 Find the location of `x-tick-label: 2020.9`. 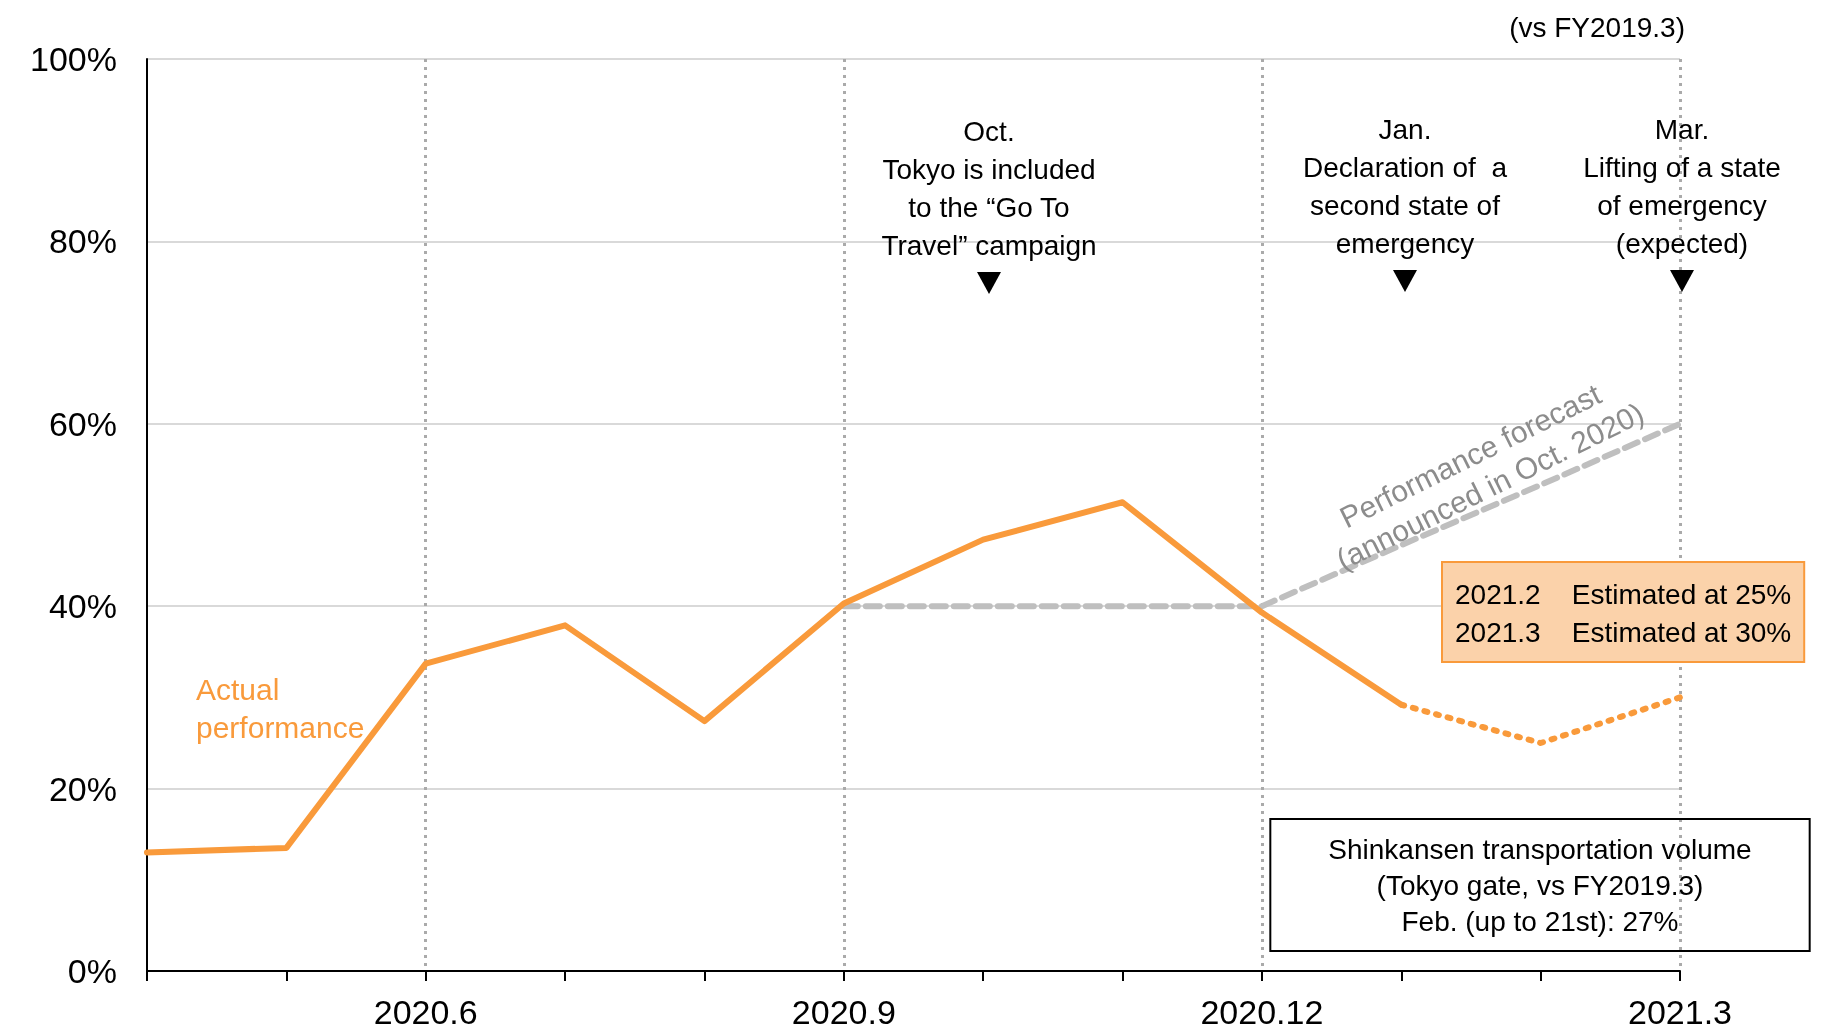

x-tick-label: 2020.9 is located at coordinates (843, 1012).